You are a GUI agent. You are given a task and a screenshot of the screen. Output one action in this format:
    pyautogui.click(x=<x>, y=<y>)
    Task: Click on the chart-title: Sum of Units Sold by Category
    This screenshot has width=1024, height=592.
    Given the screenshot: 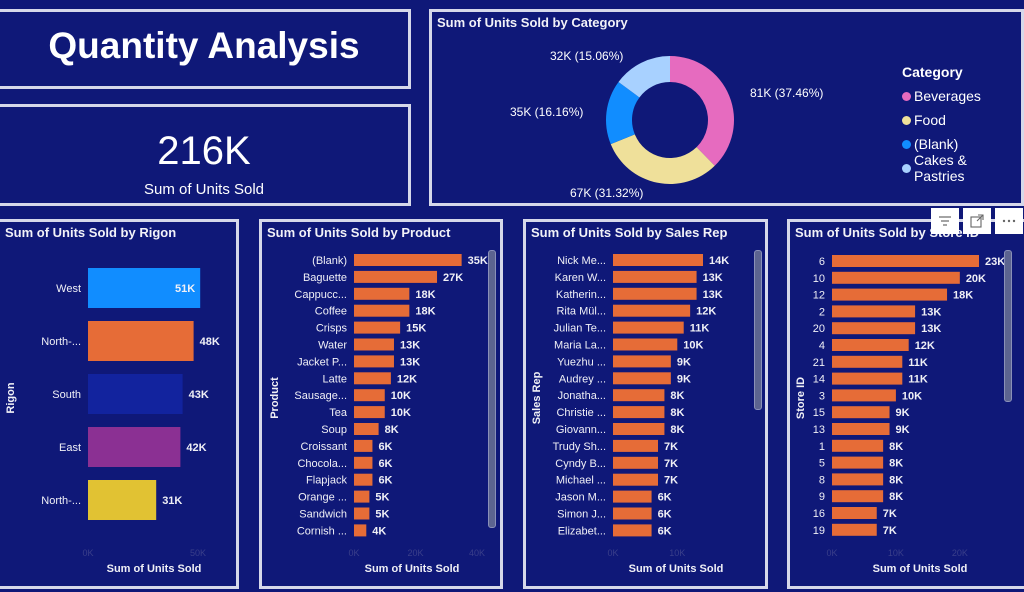 What is the action you would take?
    pyautogui.click(x=532, y=22)
    